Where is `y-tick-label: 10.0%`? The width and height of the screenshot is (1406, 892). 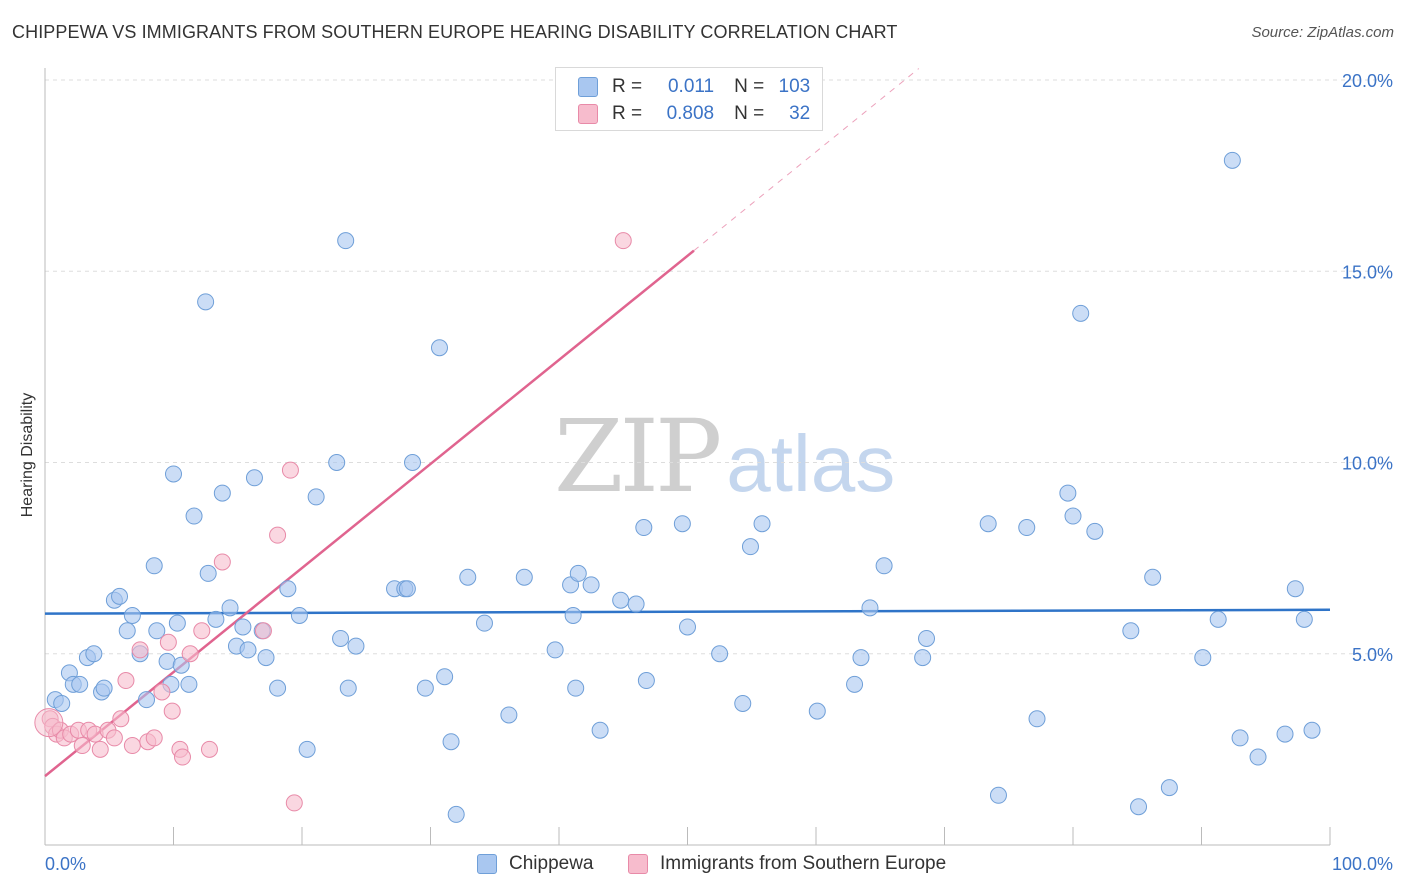 y-tick-label: 10.0% is located at coordinates (1367, 464).